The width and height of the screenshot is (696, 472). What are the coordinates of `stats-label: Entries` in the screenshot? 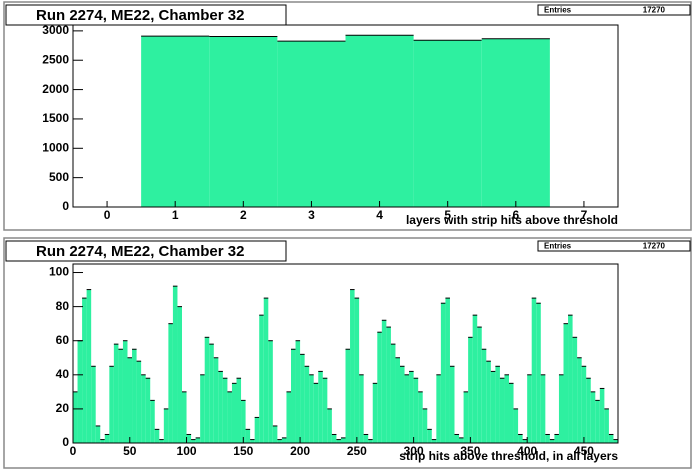 It's located at (558, 246).